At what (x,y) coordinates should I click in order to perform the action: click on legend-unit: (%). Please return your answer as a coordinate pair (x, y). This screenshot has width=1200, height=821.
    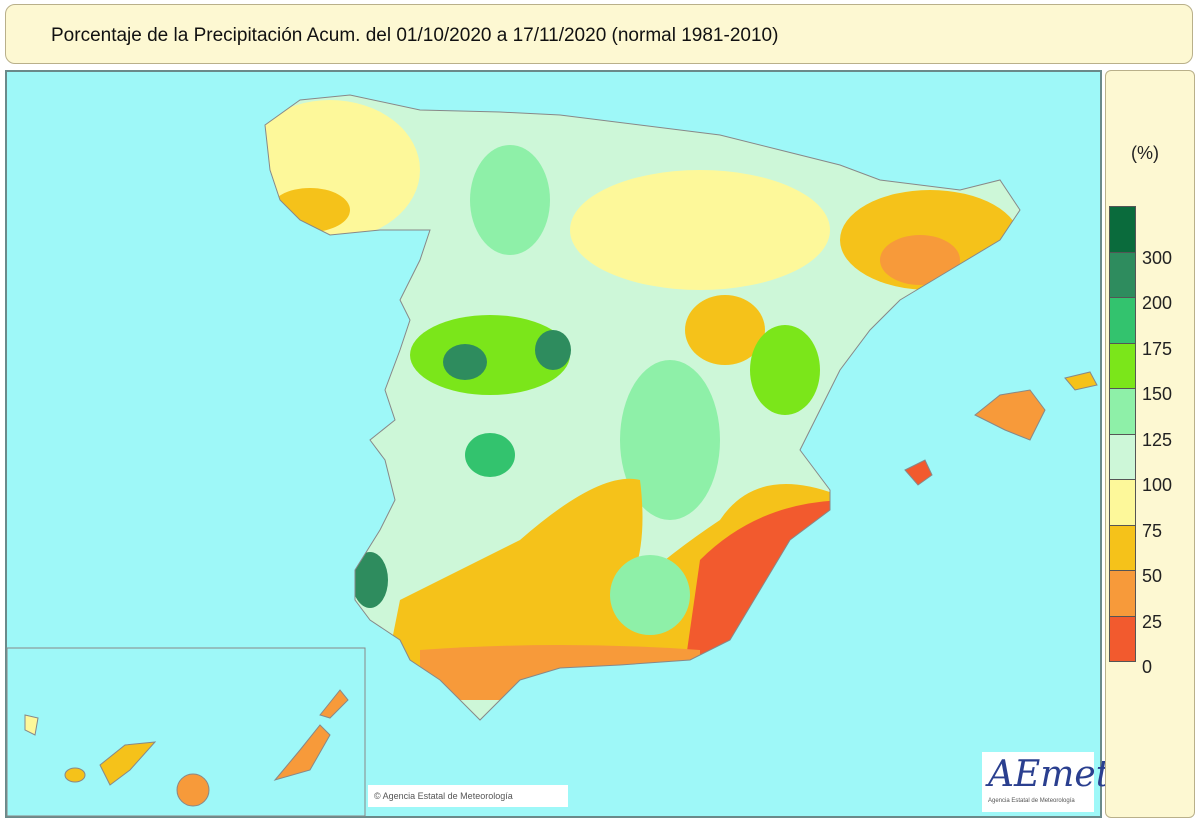
    Looking at the image, I should click on (1145, 153).